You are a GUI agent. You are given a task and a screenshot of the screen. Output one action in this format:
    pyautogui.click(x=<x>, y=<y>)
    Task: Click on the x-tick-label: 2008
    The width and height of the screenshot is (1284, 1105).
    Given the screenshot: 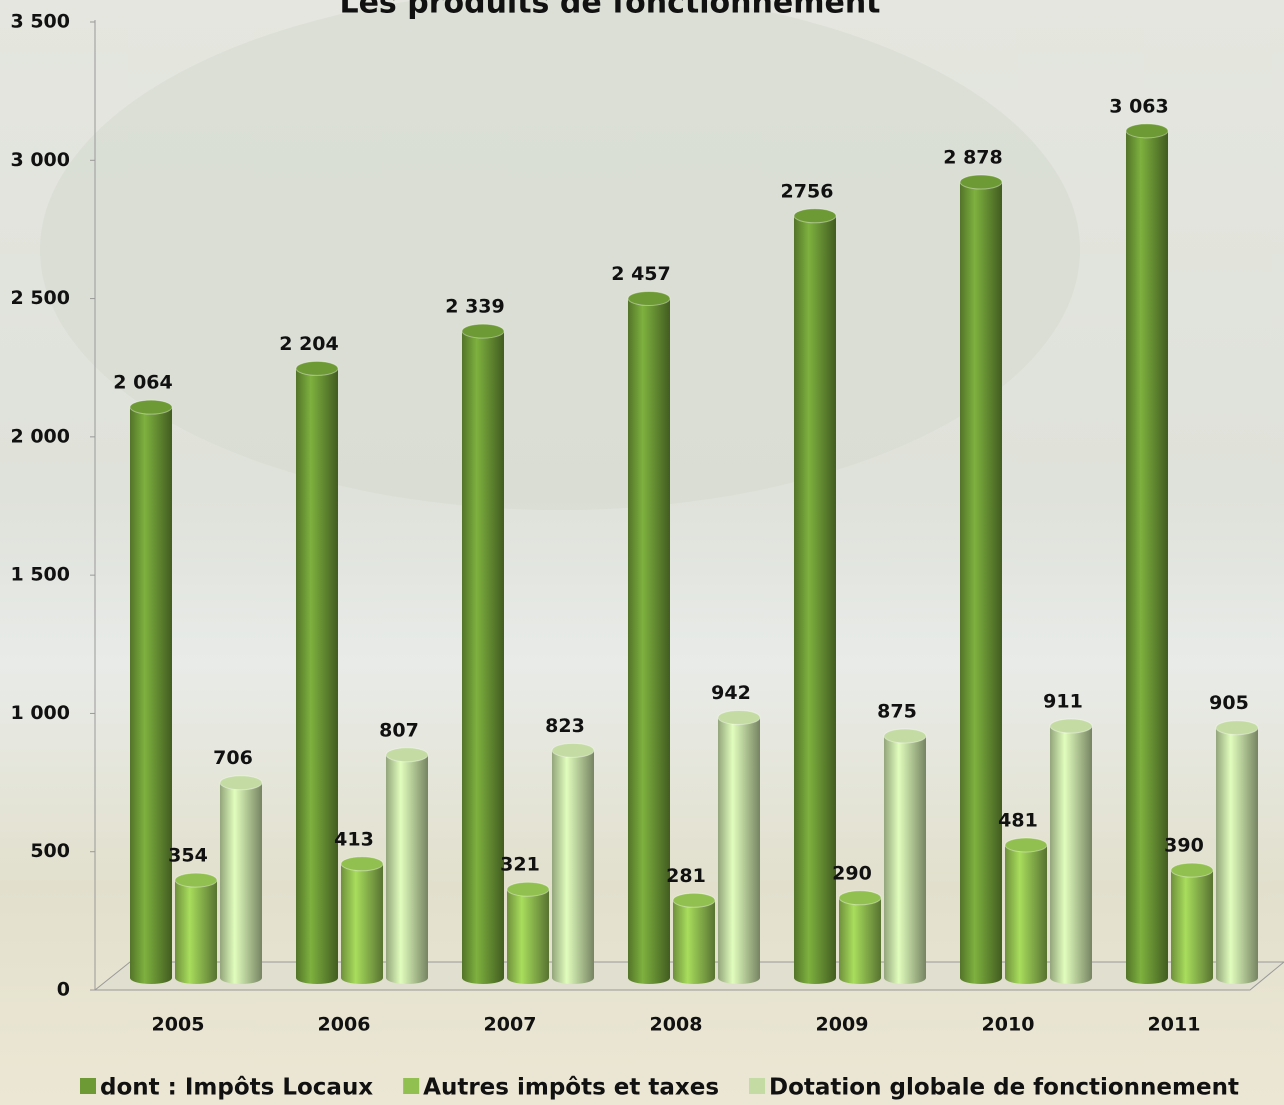 What is the action you would take?
    pyautogui.click(x=676, y=1025)
    